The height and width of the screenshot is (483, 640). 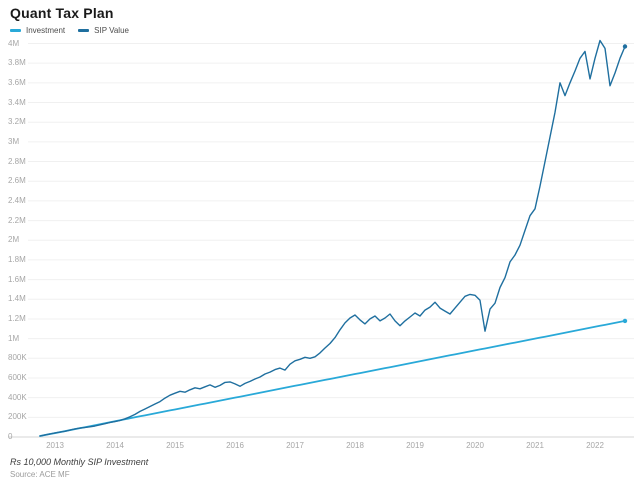 I want to click on y-tick-label: 0, so click(x=10, y=436).